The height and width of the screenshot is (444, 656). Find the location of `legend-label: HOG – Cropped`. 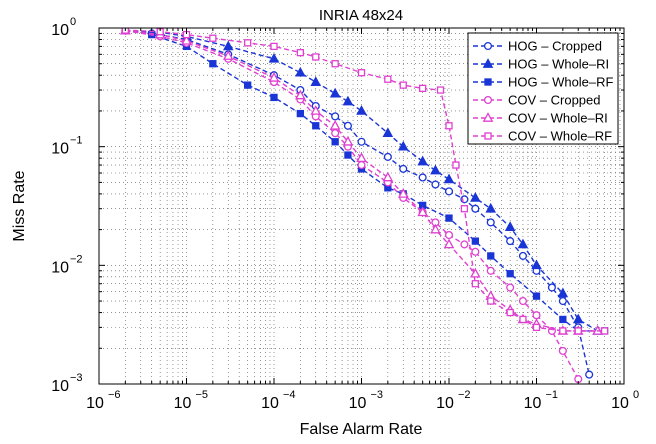

legend-label: HOG – Cropped is located at coordinates (555, 46).